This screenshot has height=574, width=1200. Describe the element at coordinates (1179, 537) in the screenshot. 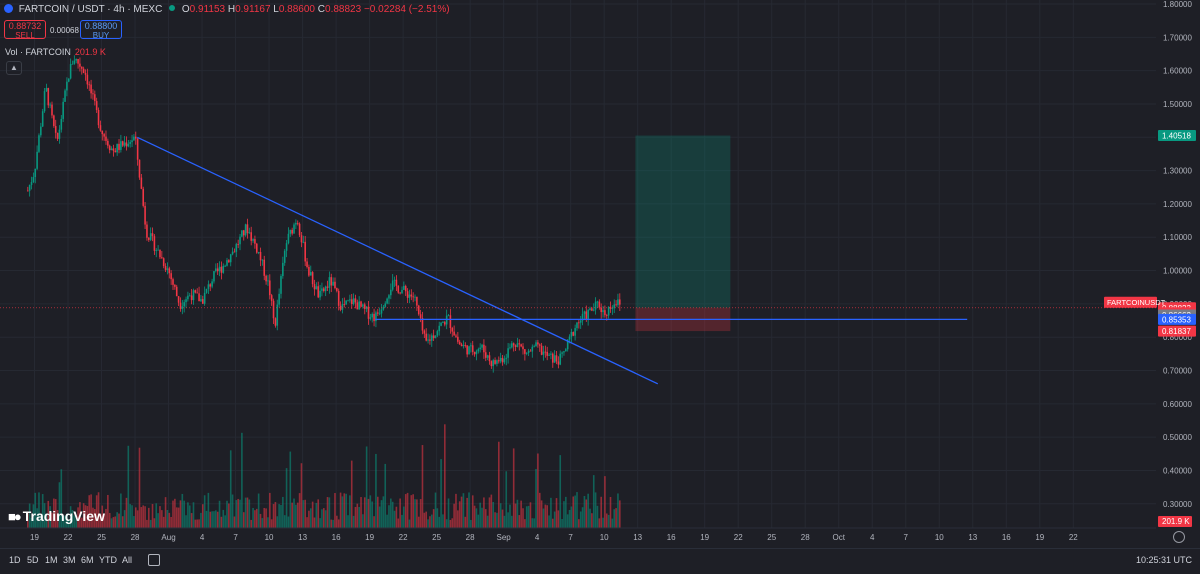

I see `gear-icon` at that location.